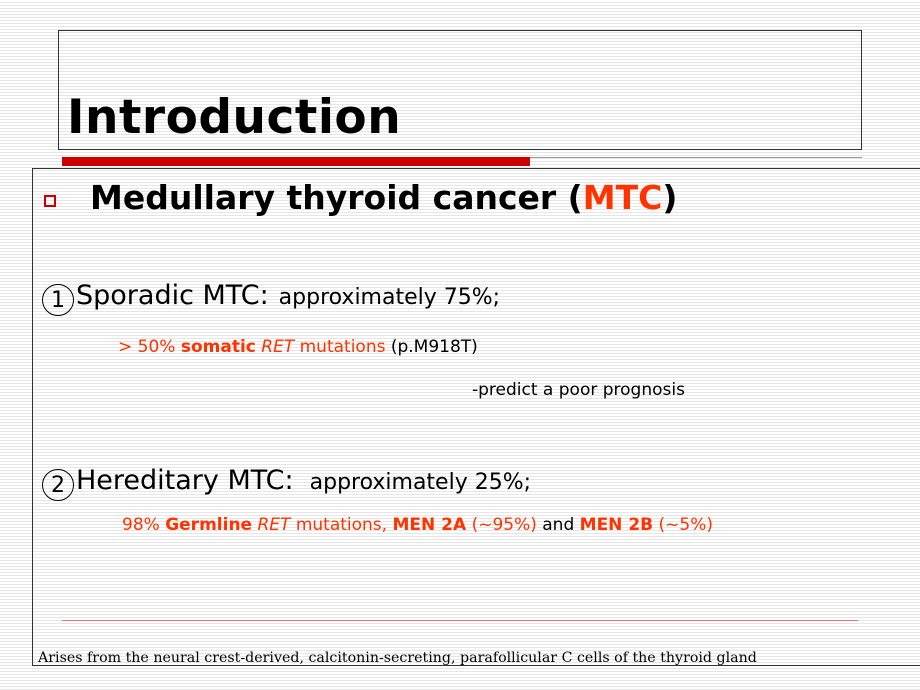 The image size is (920, 690). Describe the element at coordinates (234, 117) in the screenshot. I see `slide-title: Introduction` at that location.